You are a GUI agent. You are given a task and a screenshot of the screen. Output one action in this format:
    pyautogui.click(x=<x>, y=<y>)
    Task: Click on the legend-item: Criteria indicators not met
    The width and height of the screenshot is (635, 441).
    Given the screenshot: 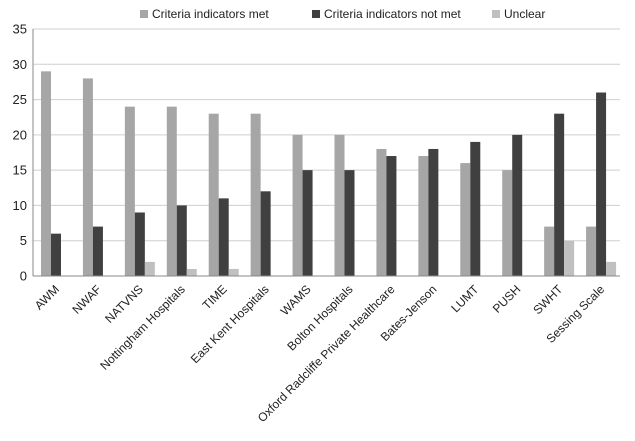 What is the action you would take?
    pyautogui.click(x=386, y=14)
    